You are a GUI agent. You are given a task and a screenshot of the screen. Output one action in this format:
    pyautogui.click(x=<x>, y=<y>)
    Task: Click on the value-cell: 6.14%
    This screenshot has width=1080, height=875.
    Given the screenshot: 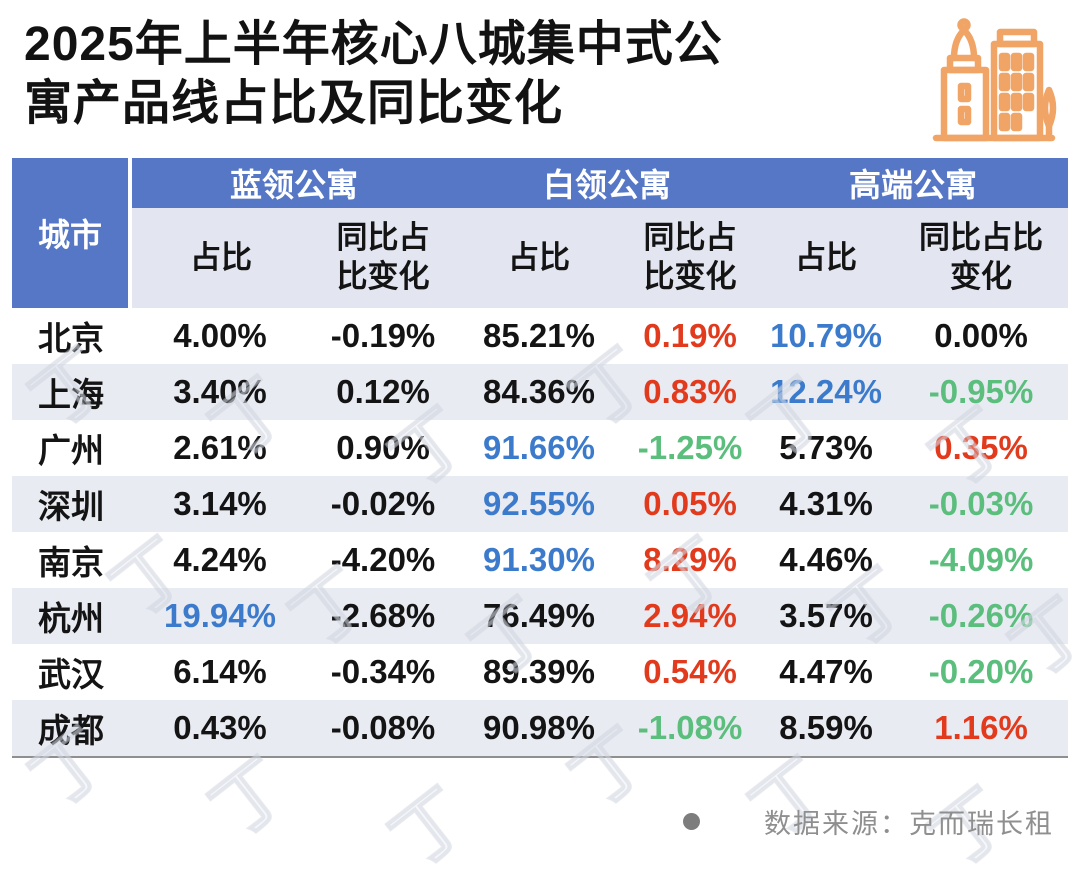 What is the action you would take?
    pyautogui.click(x=220, y=671)
    